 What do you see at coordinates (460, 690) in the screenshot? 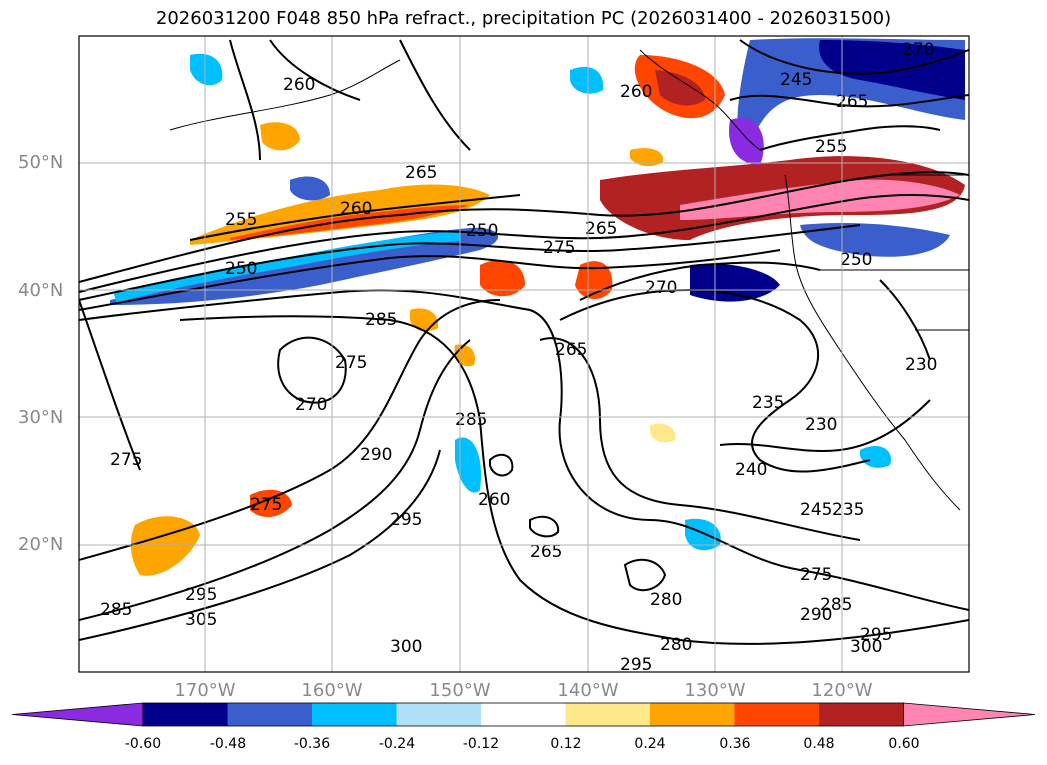
I see `lon-label-150w: 150°W` at bounding box center [460, 690].